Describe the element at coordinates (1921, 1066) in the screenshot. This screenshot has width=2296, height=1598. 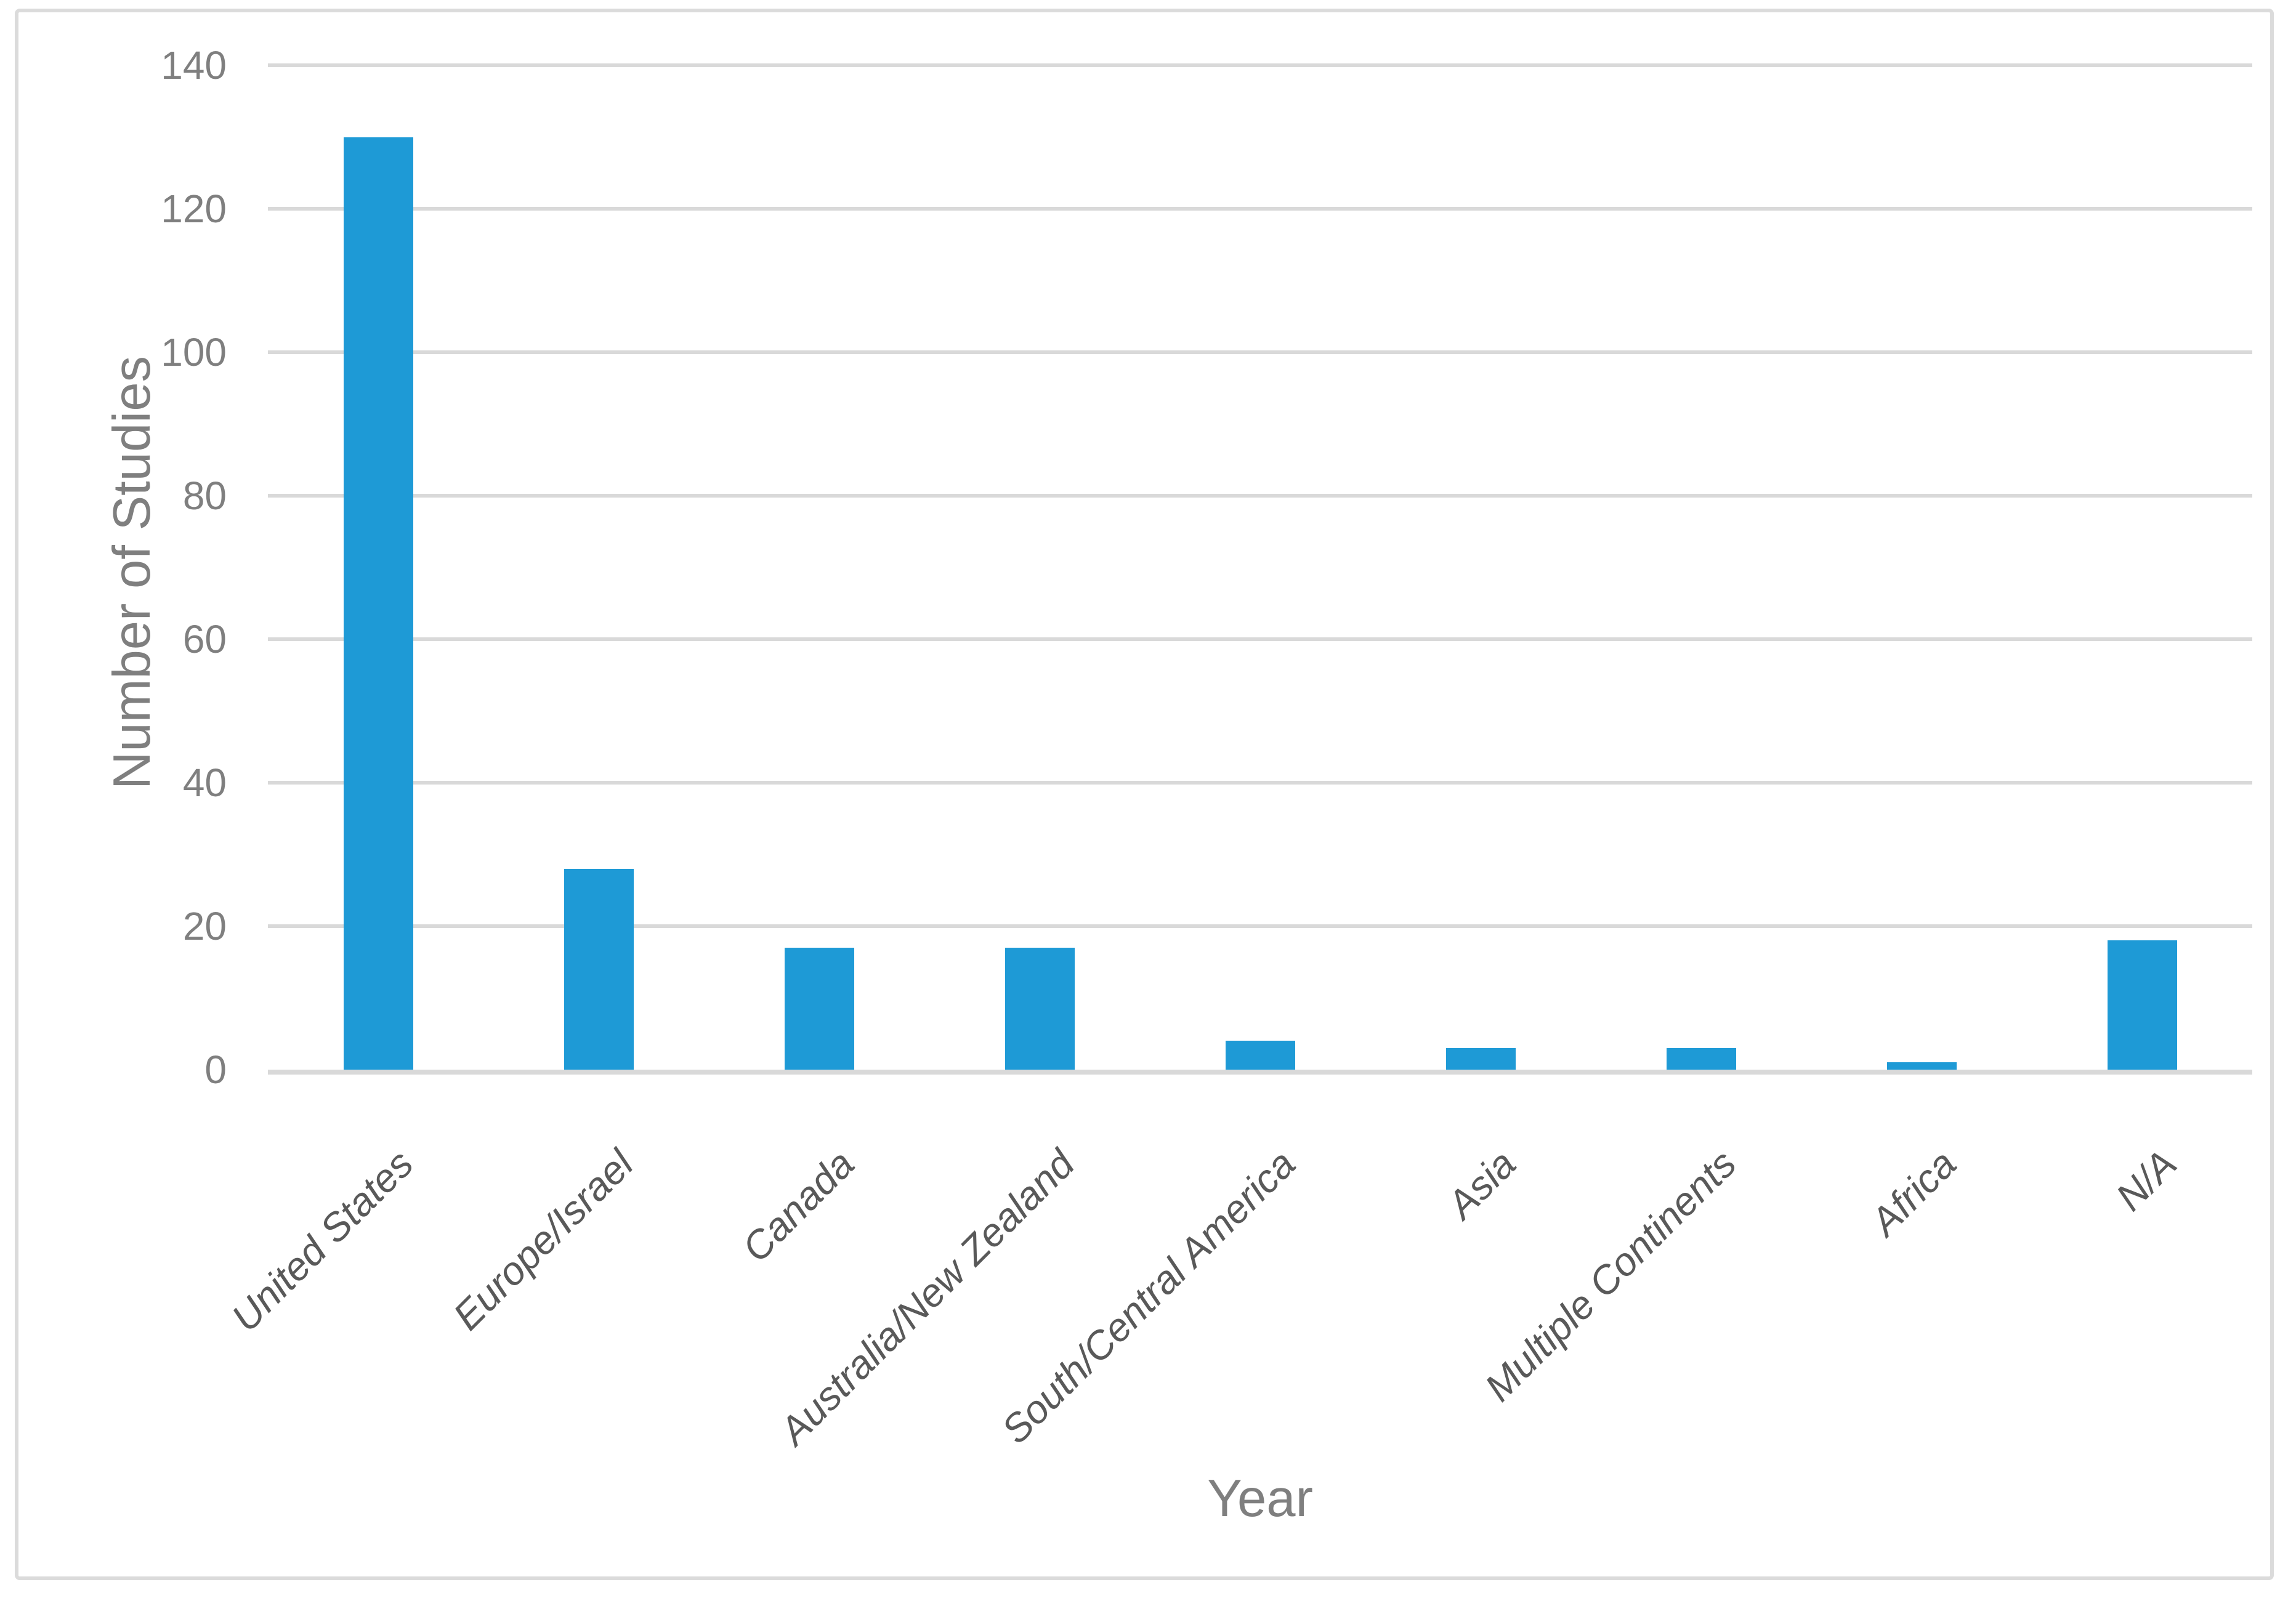
I see `bar-africa` at that location.